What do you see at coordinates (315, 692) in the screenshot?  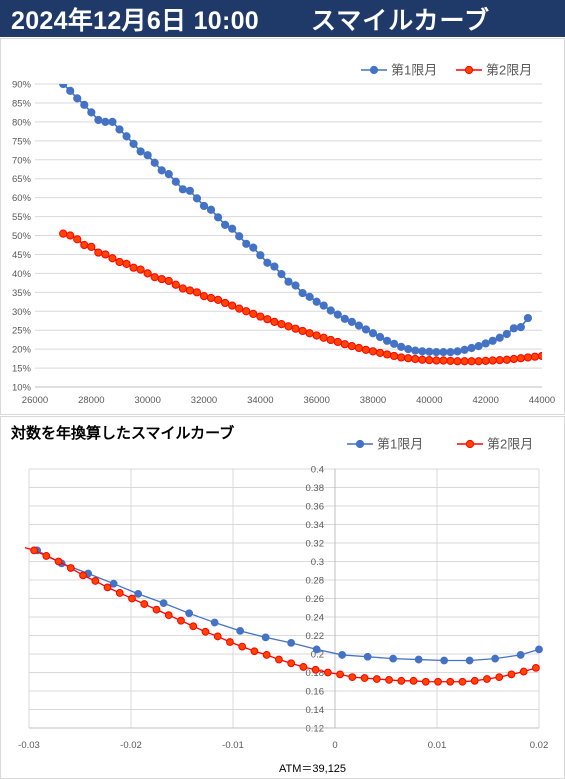 I see `y-tick-label: 0.16` at bounding box center [315, 692].